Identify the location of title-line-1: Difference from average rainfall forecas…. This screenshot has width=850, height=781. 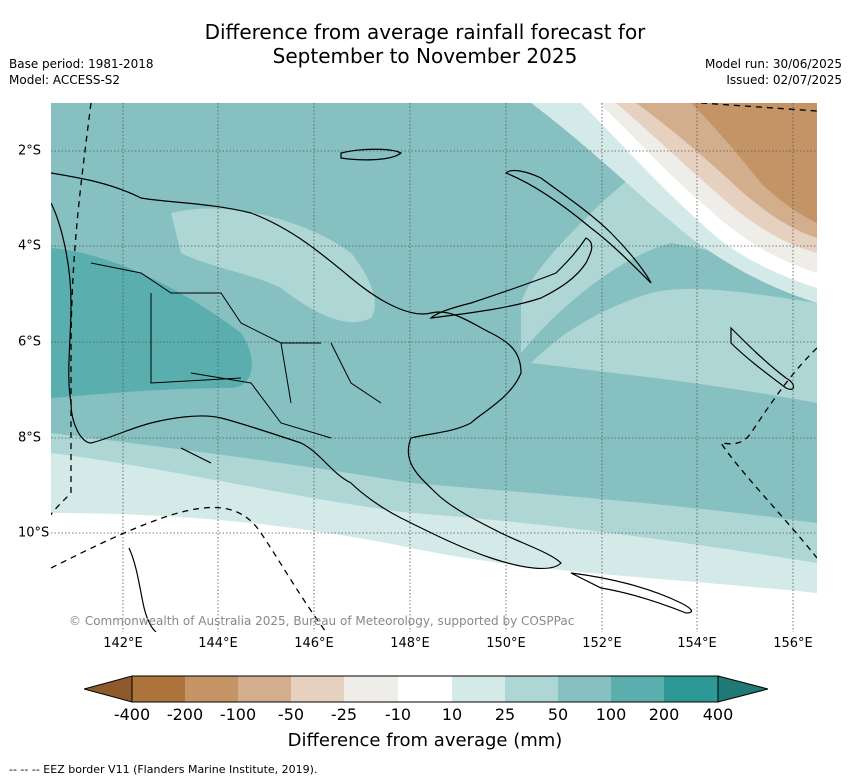
(425, 32).